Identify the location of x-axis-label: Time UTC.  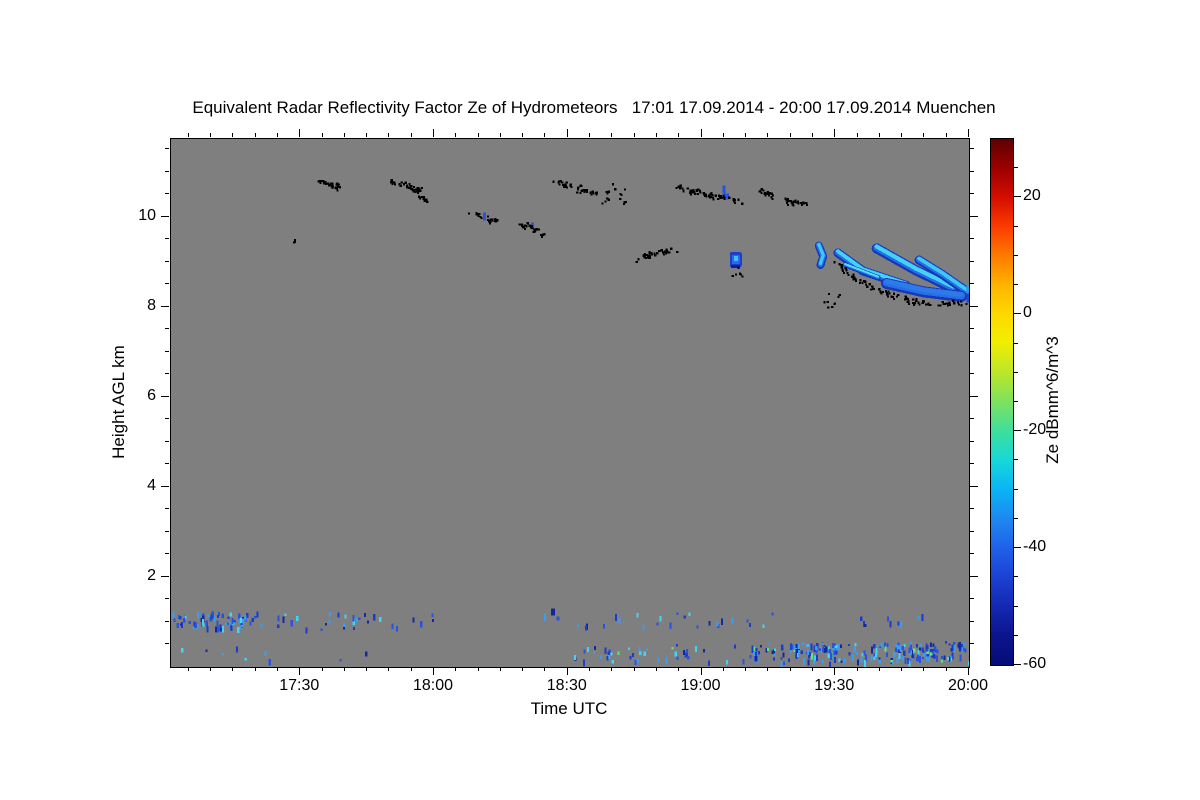
(569, 708).